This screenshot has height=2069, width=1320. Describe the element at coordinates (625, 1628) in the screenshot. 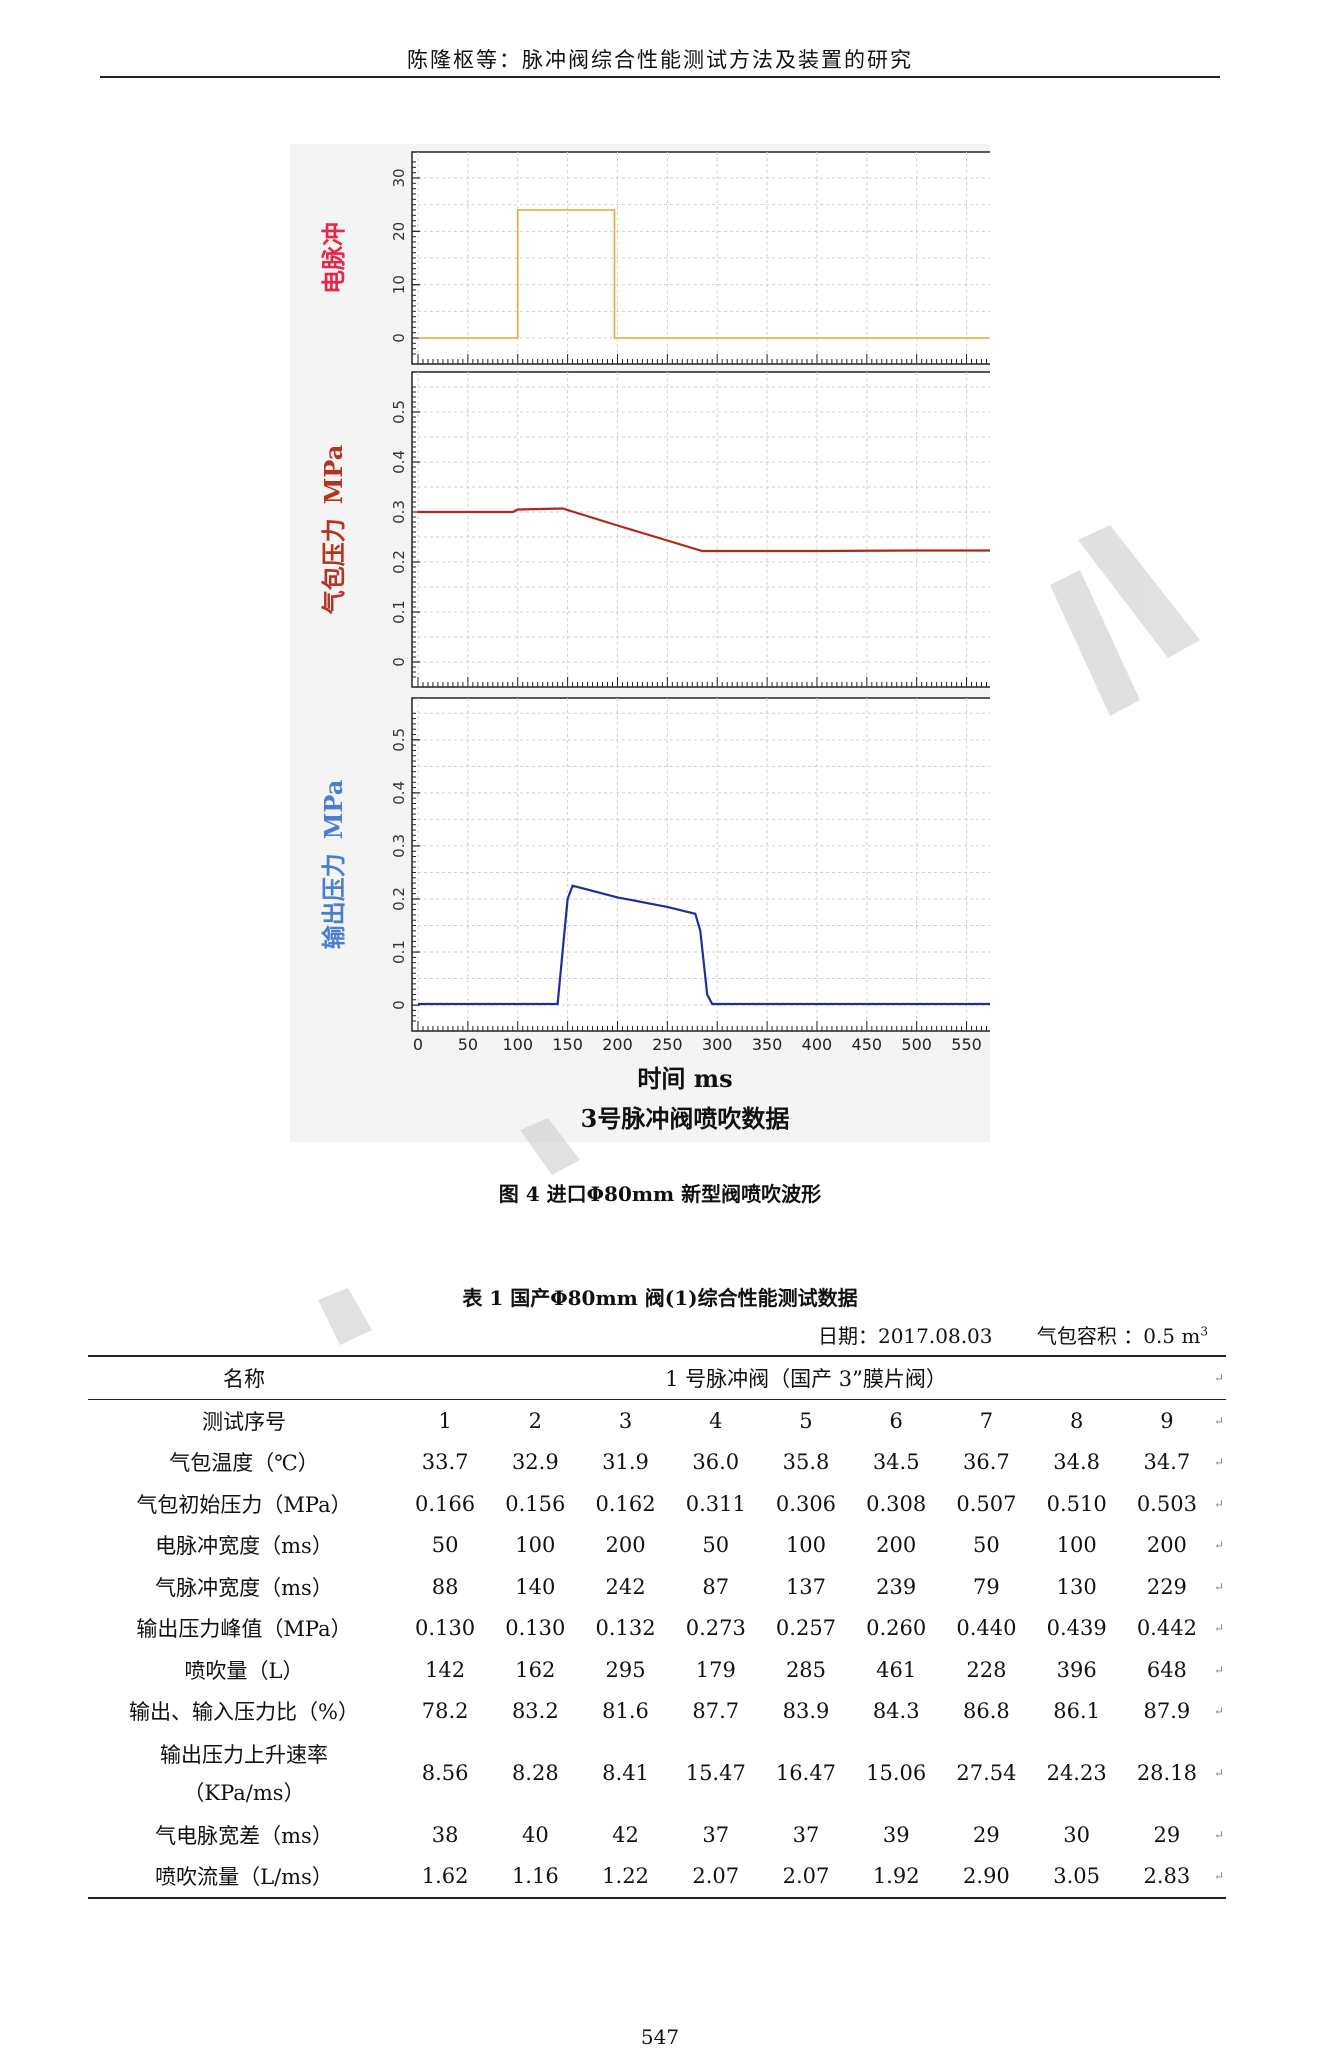

I see `table-cell: 0.132` at that location.